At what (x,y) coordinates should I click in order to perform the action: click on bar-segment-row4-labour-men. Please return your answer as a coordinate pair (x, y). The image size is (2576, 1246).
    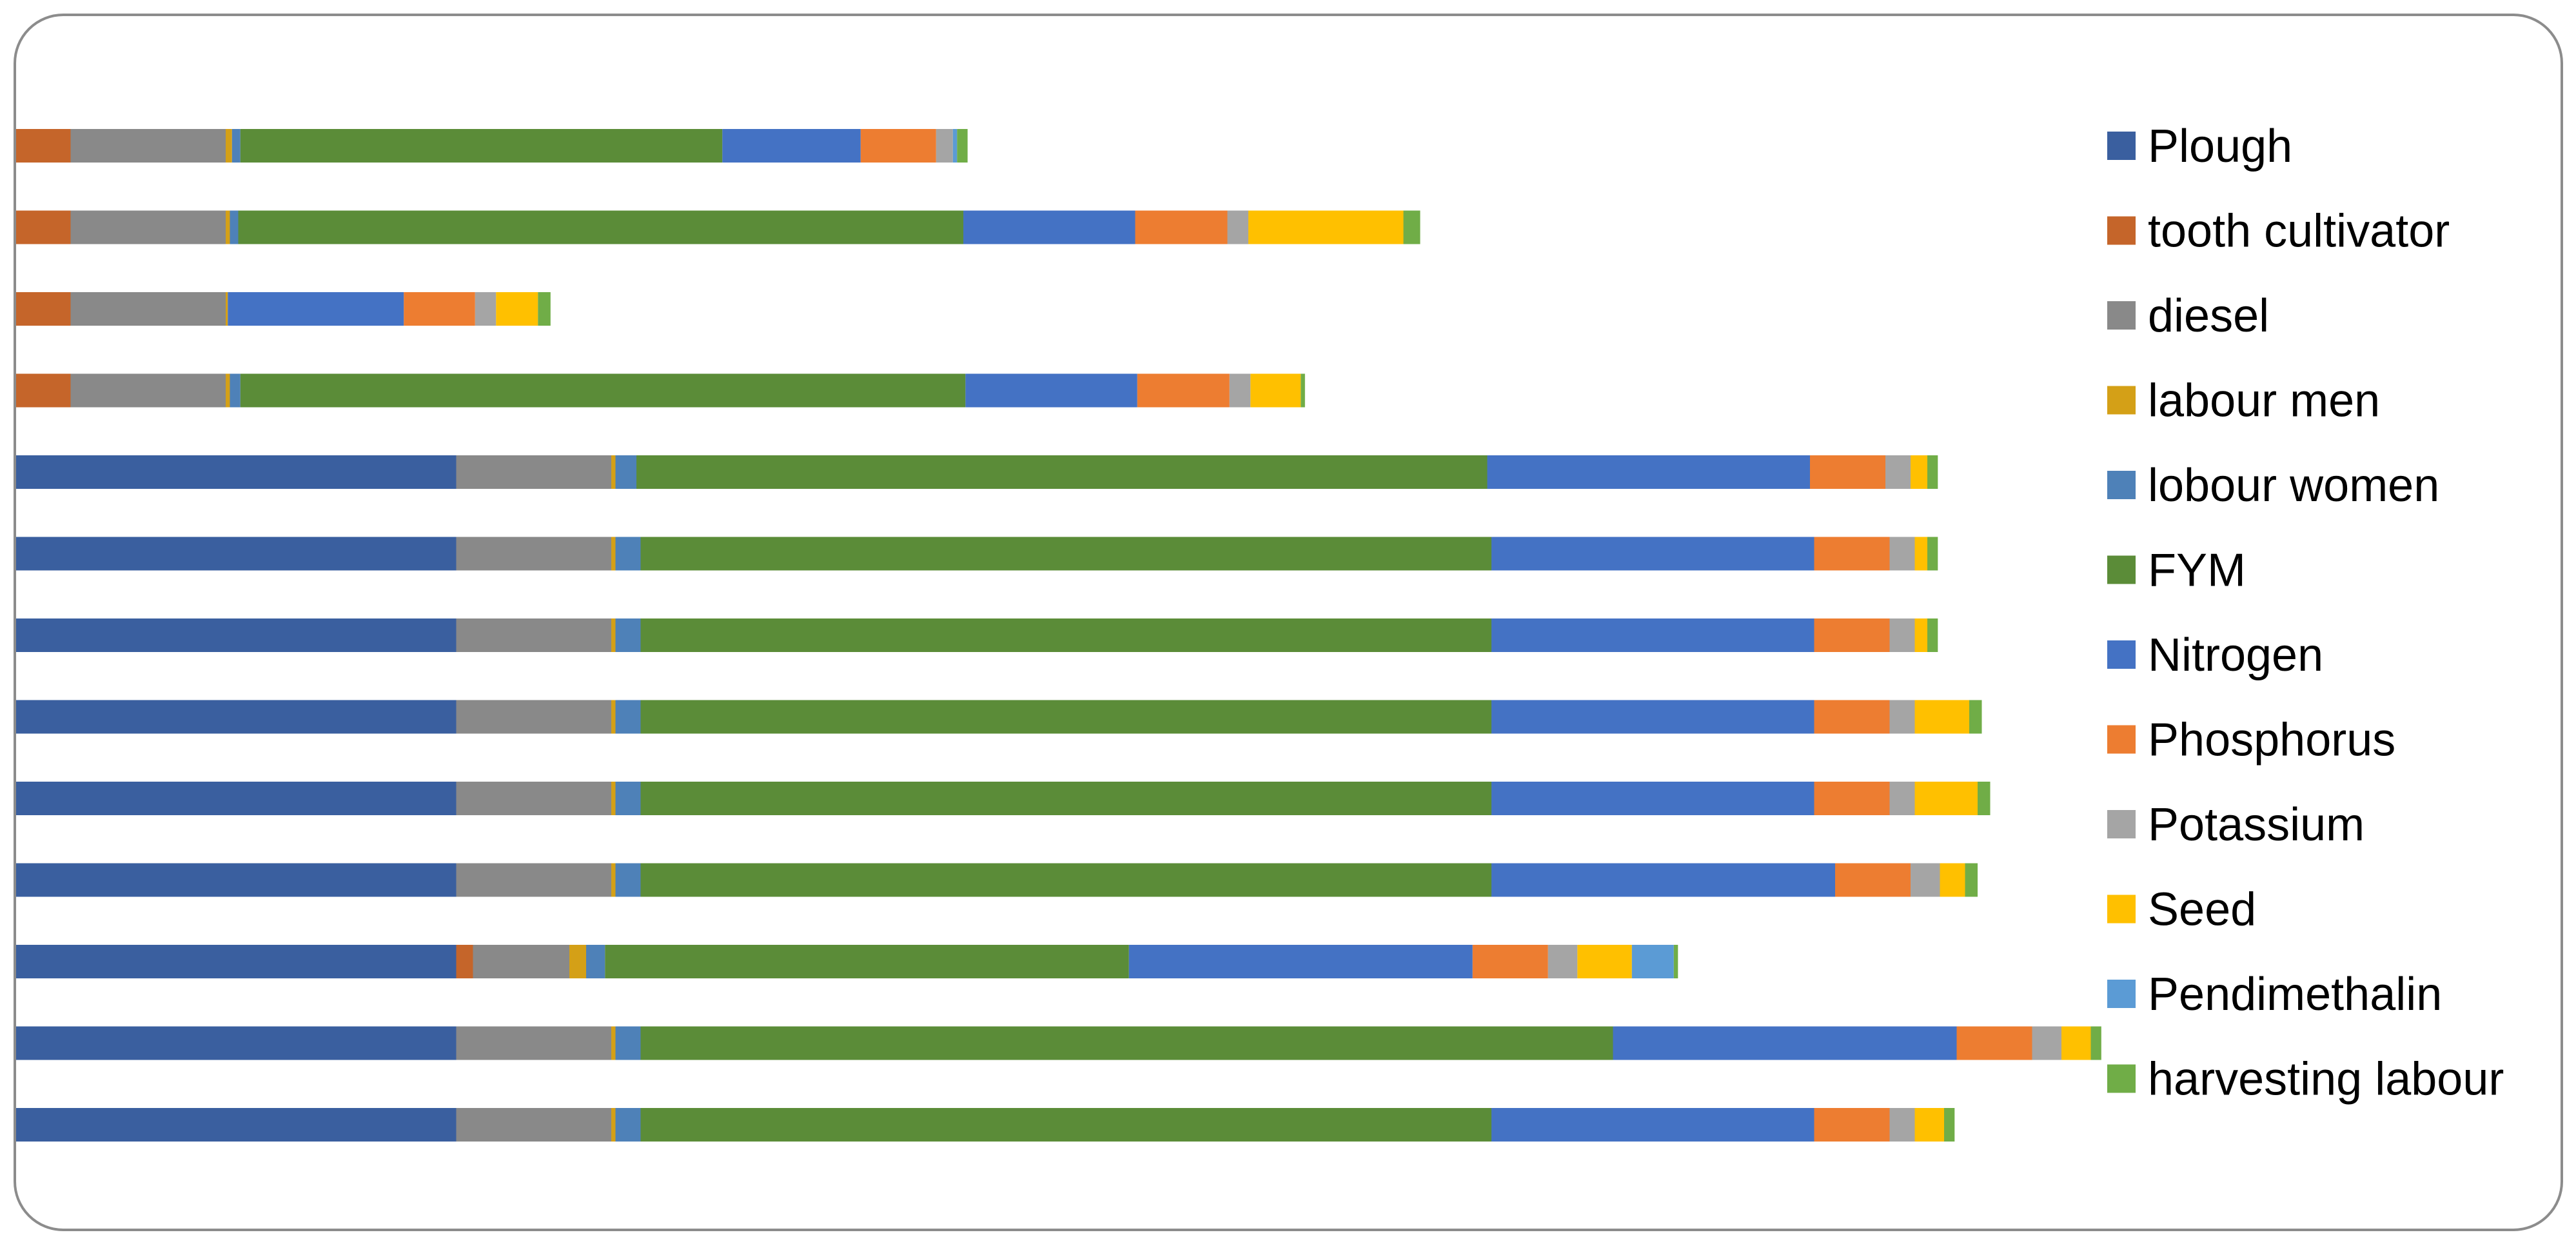
    Looking at the image, I should click on (228, 390).